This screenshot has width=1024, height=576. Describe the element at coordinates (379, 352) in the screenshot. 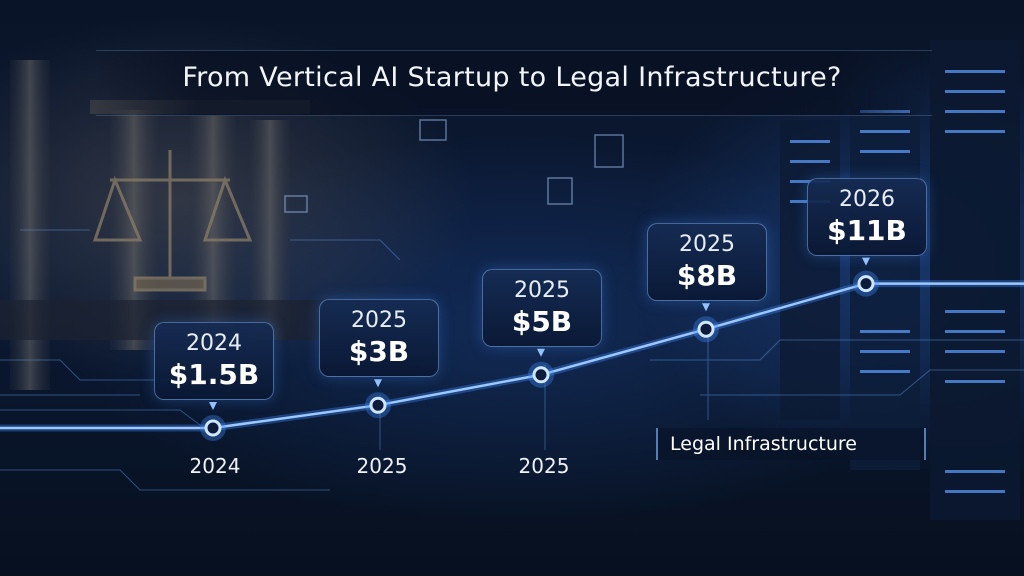

I see `callout-value: $3B` at that location.